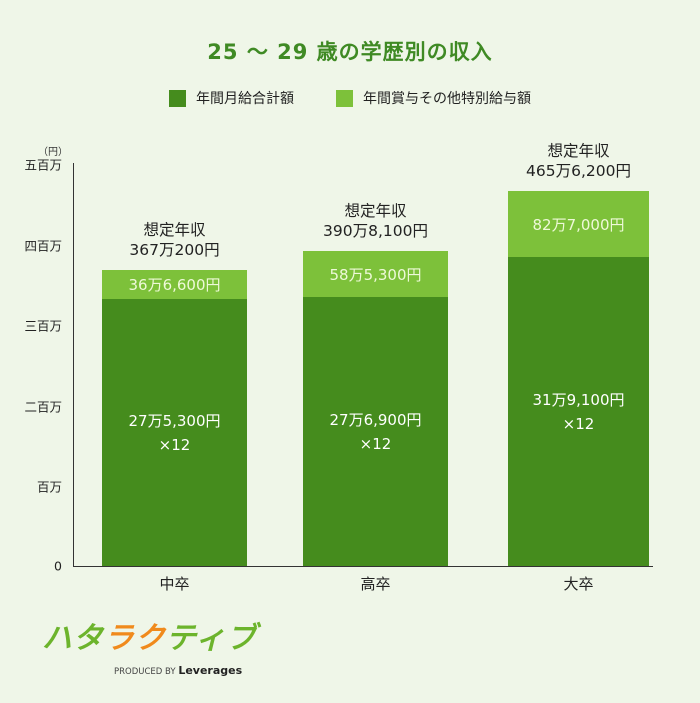 Image resolution: width=700 pixels, height=703 pixels. I want to click on total-value: 390万8,100円, so click(375, 231).